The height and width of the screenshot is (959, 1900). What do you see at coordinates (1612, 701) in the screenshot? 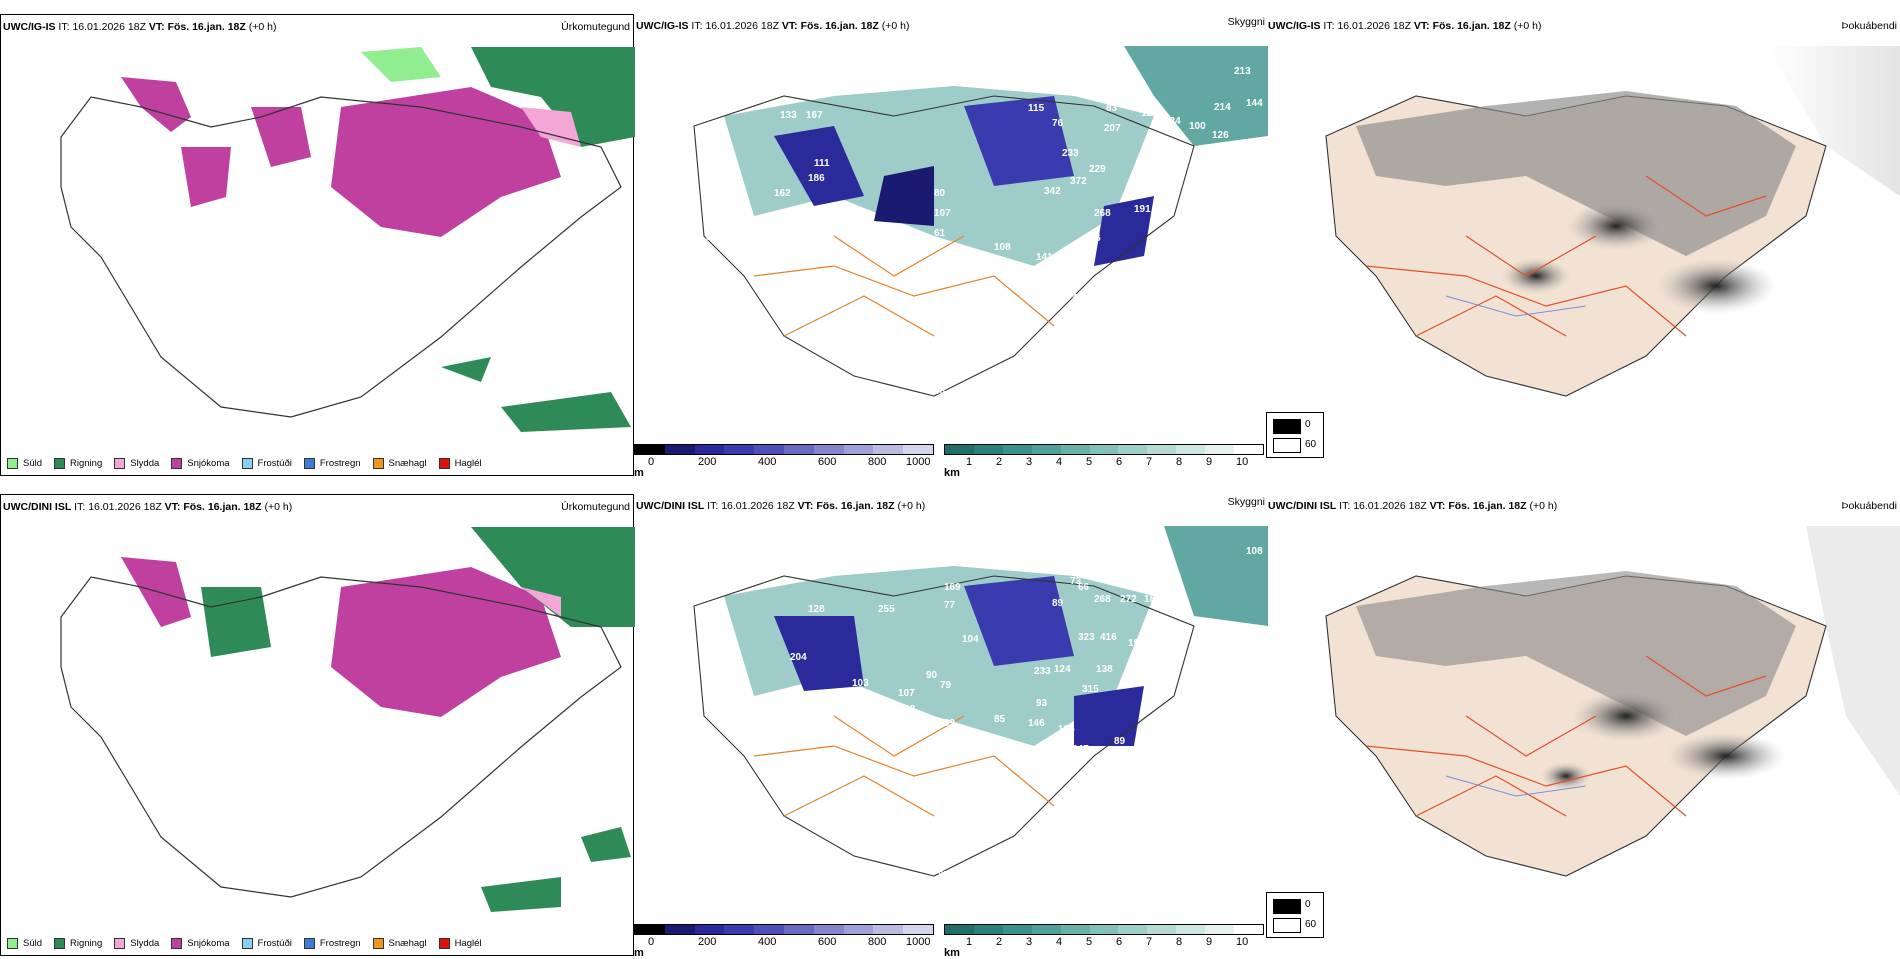
I see `fog-map` at bounding box center [1612, 701].